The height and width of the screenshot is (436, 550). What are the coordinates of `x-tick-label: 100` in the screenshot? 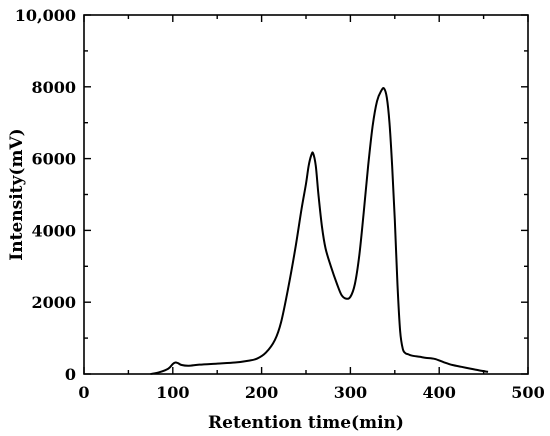 It's located at (172, 392).